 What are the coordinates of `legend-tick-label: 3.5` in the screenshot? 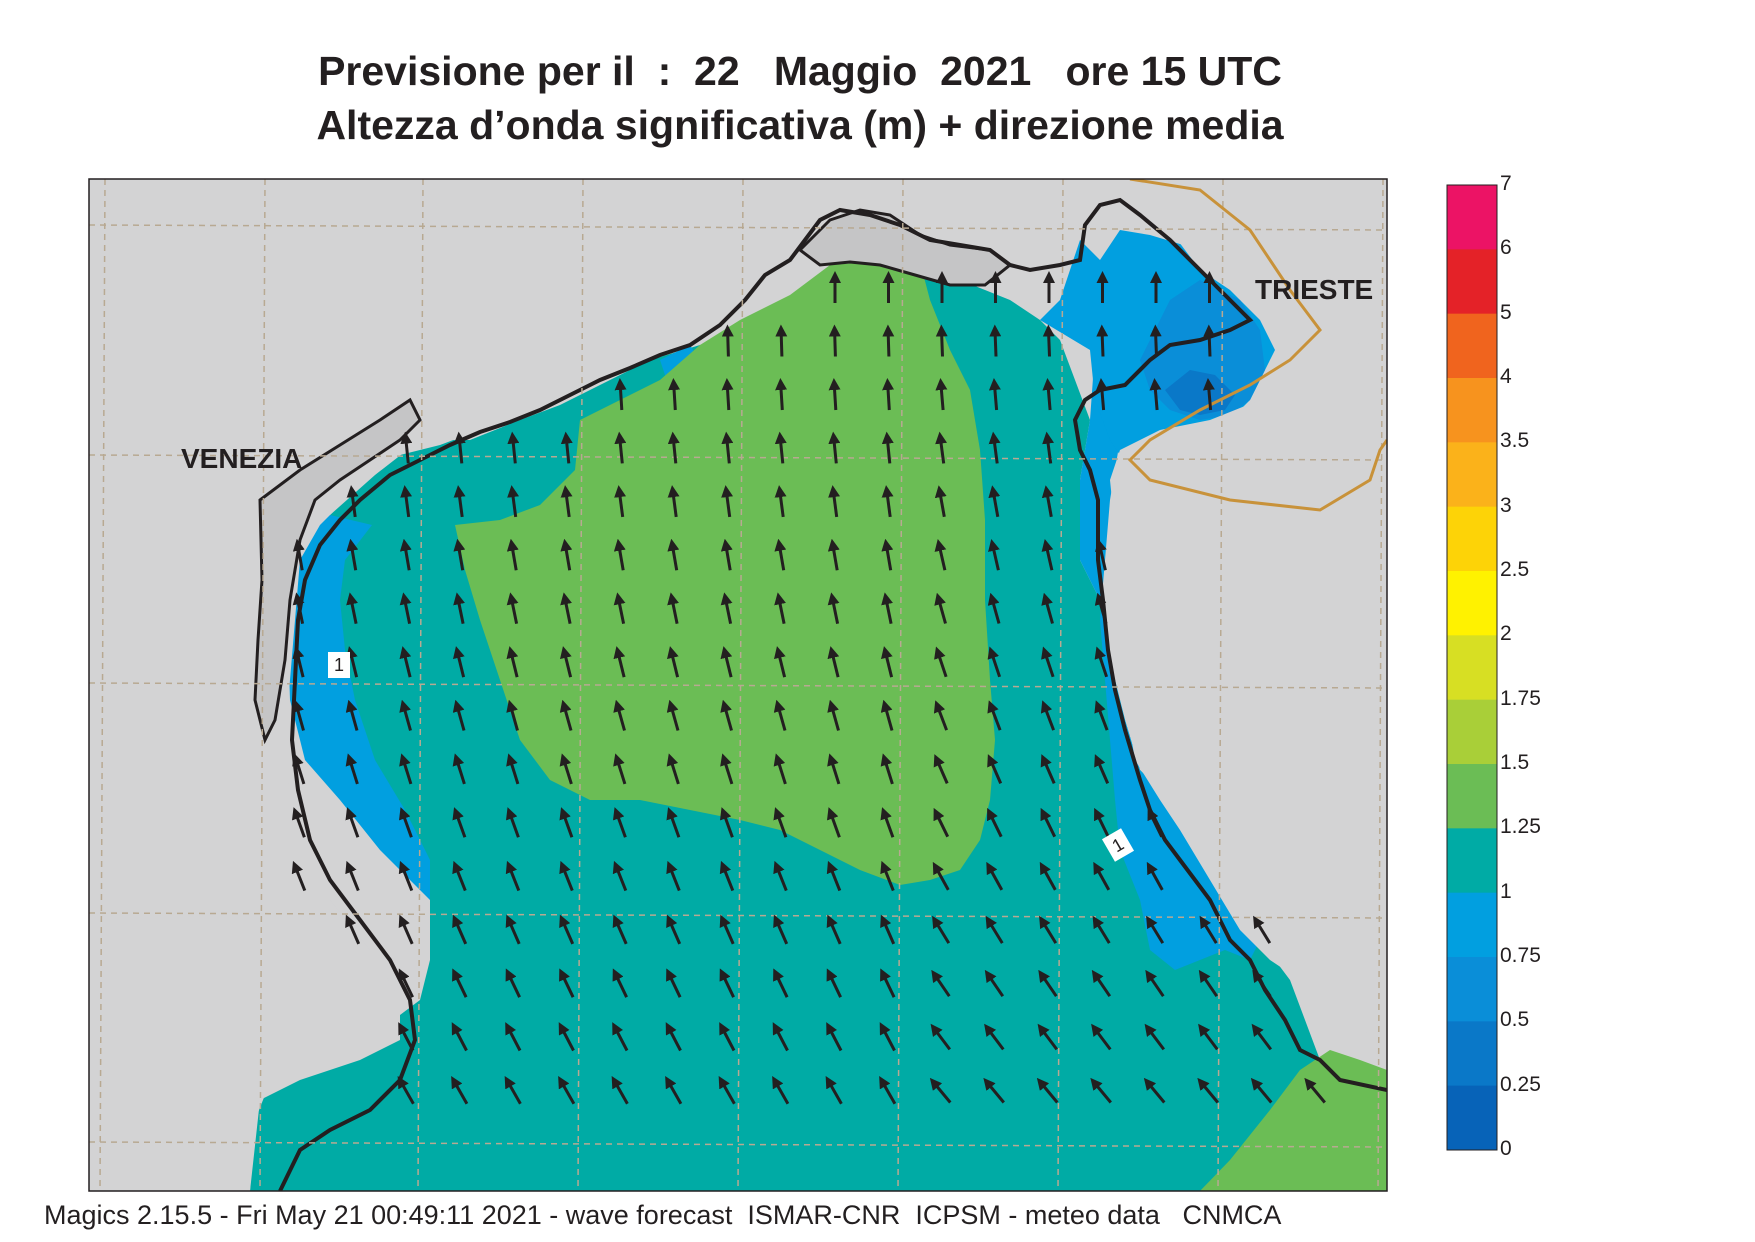 It's located at (1515, 441).